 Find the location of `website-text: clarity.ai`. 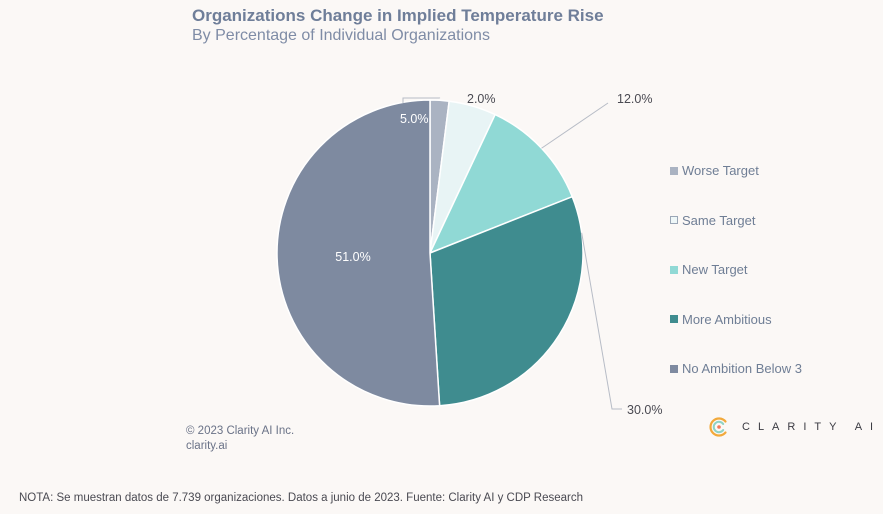

website-text: clarity.ai is located at coordinates (207, 446).